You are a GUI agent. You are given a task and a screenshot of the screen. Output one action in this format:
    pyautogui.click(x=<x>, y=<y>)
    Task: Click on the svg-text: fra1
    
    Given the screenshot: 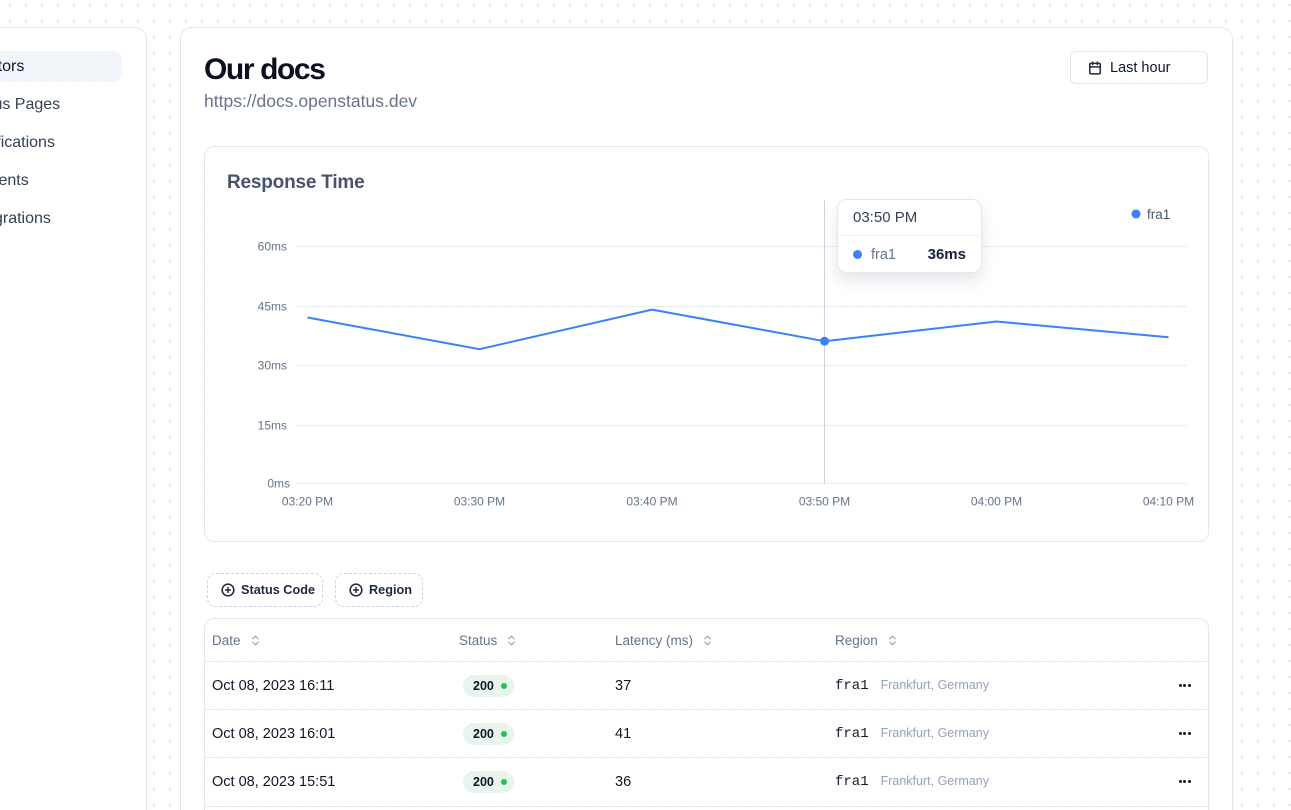 What is the action you would take?
    pyautogui.click(x=1158, y=214)
    